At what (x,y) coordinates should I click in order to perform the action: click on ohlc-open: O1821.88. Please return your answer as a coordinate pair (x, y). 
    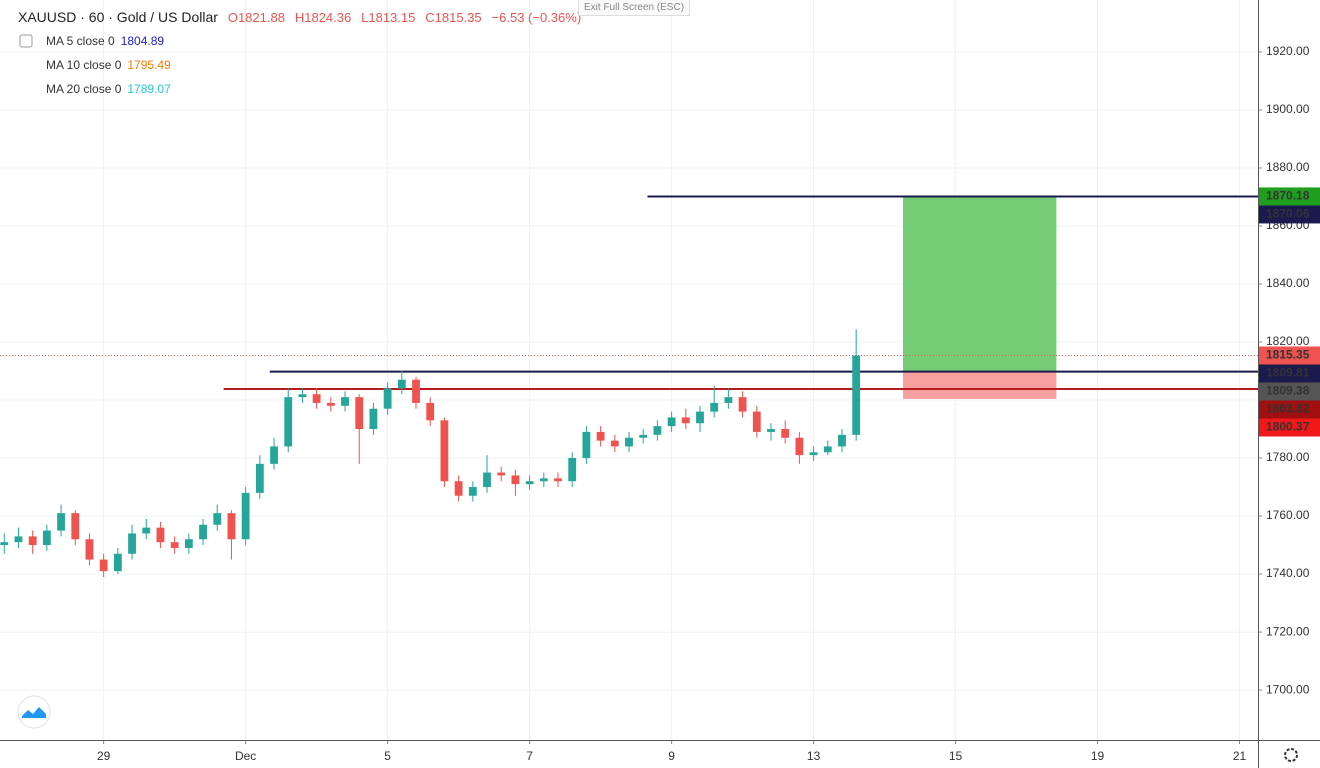
    Looking at the image, I should click on (256, 17).